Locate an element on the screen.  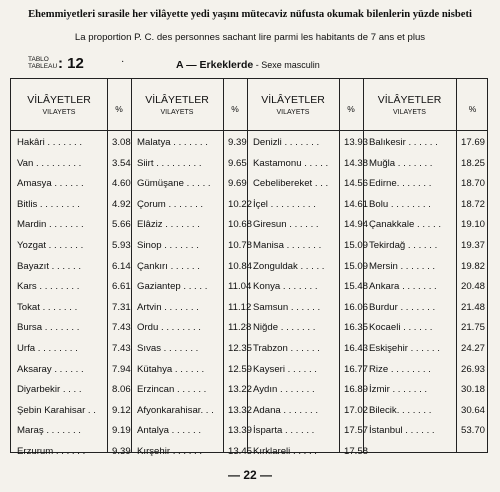
section-label: A — Erkeklerde is located at coordinates (215, 65).